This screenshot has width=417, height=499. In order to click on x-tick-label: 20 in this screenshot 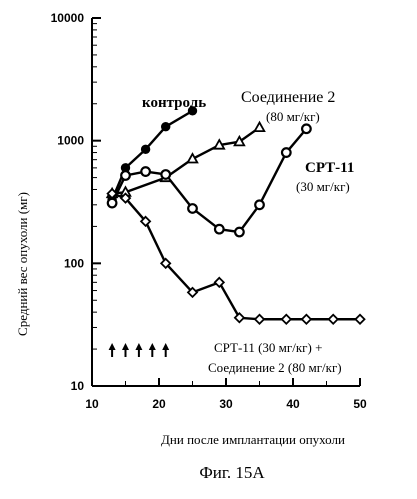, I will do `click(159, 404)`.